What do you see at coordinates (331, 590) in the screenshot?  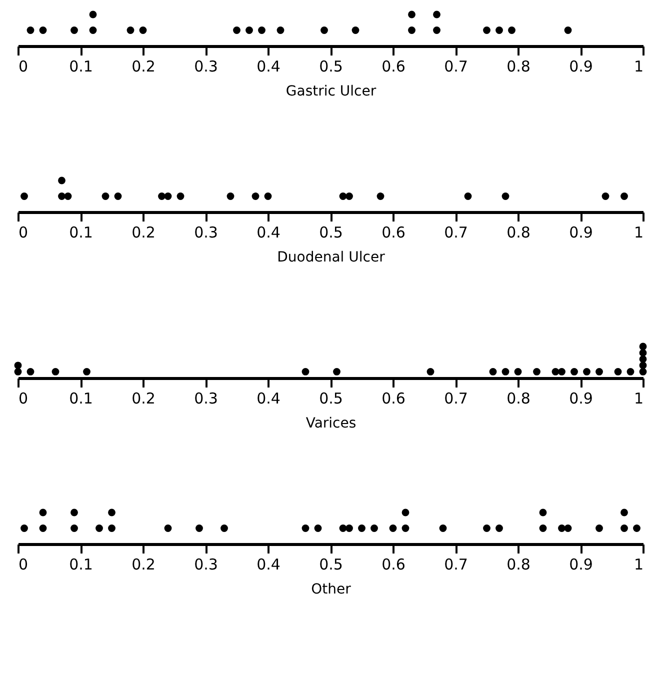 I see `x-axis-title: Other` at bounding box center [331, 590].